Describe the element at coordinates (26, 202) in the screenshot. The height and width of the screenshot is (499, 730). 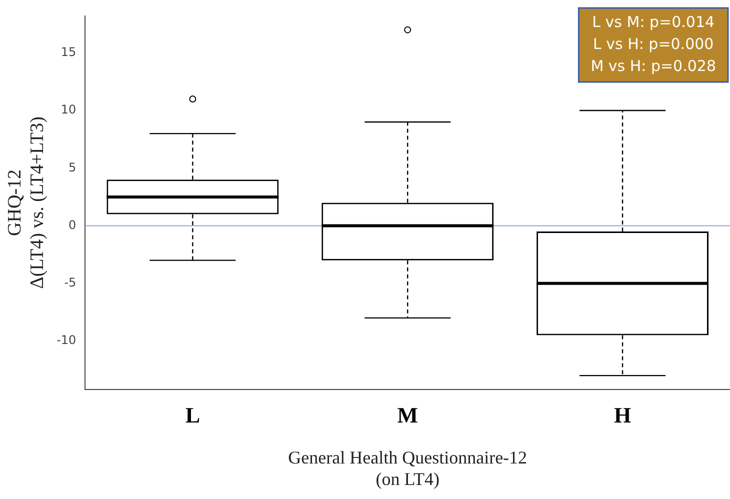
I see `y-axis-title: GHQ-12 Δ(LT4) vs. (LT4+LT3)` at that location.